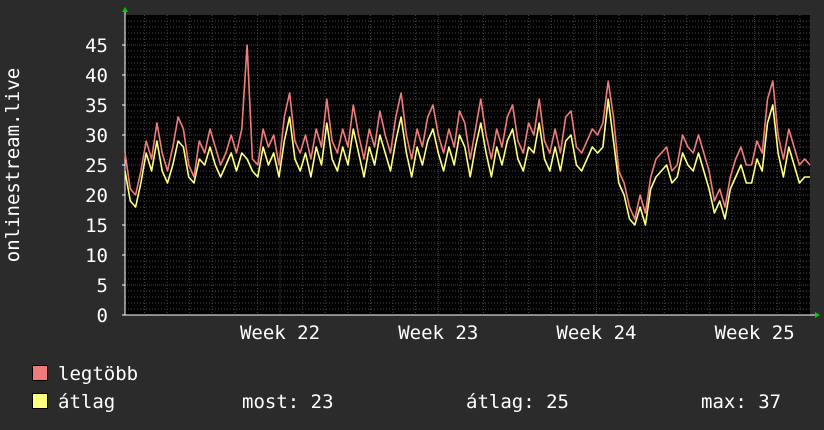 Image resolution: width=824 pixels, height=430 pixels. I want to click on x-tick-labels: Week 22 Week 23 Week 24 Week 25, so click(517, 333).